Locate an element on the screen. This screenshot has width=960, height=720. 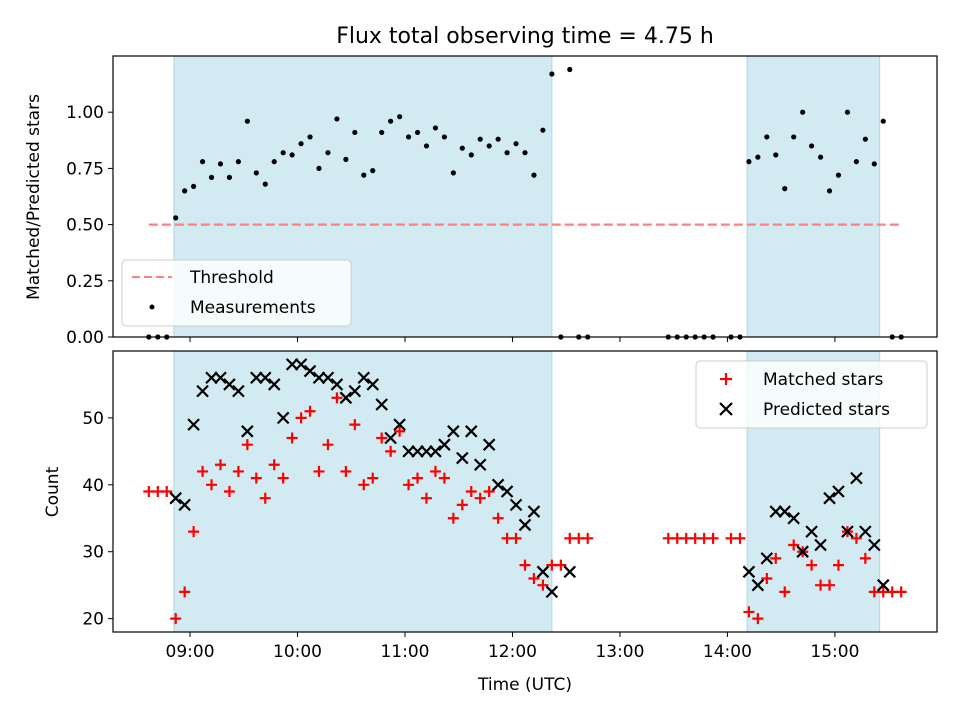
legend-matched-swatch is located at coordinates (726, 379).